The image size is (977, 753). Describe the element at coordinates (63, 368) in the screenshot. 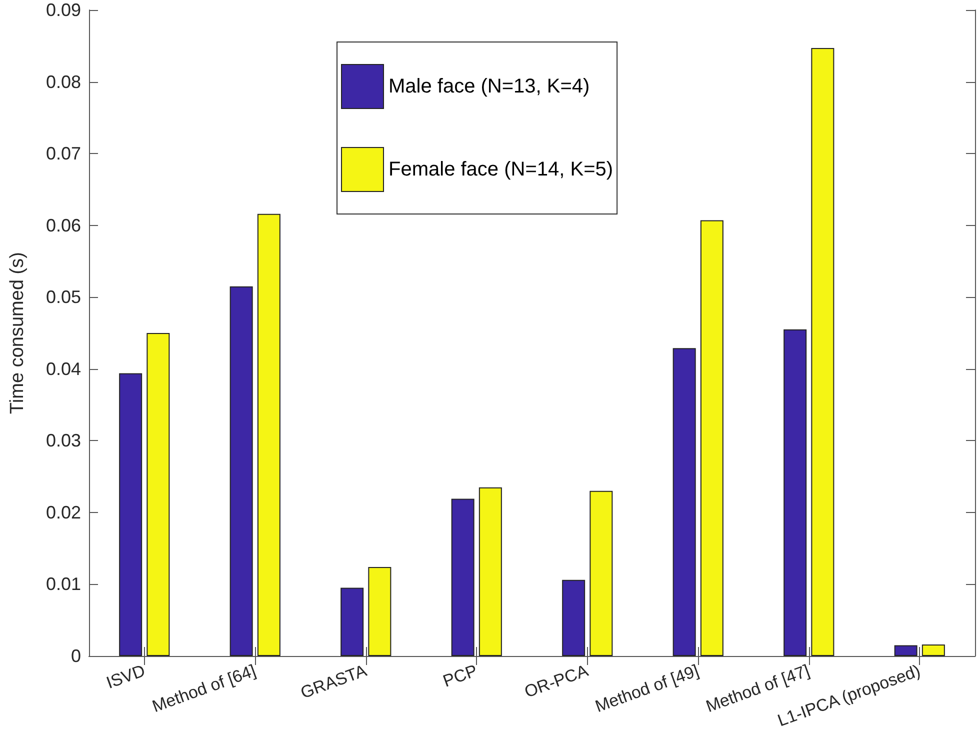

I see `y-tick-label: 0.04` at that location.